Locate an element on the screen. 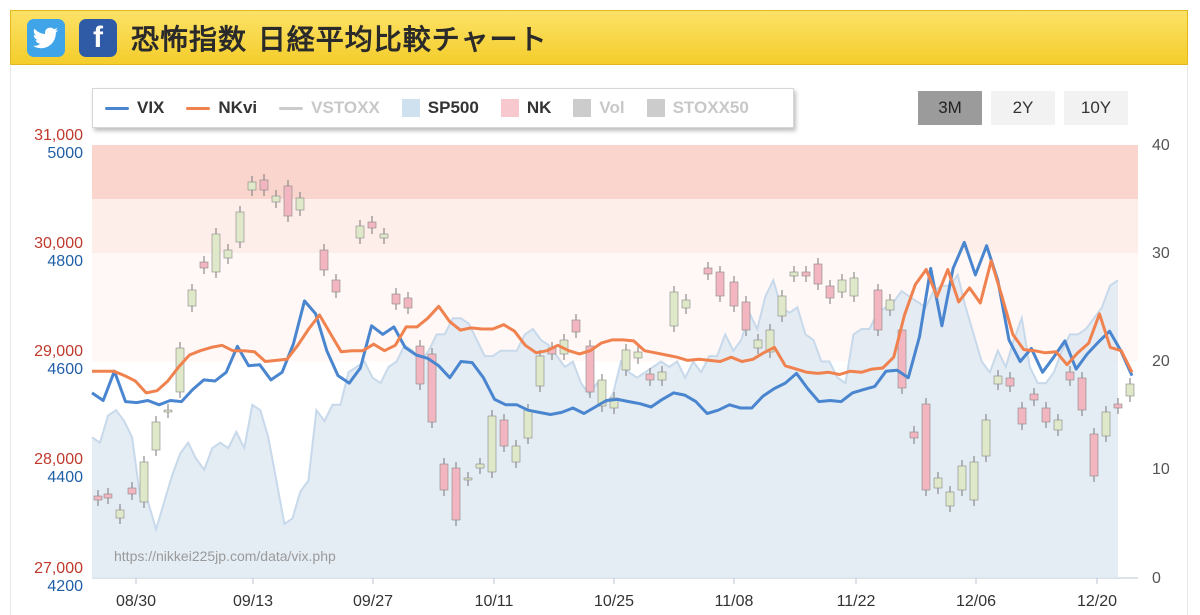  legend-label: STOXX50 is located at coordinates (710, 107).